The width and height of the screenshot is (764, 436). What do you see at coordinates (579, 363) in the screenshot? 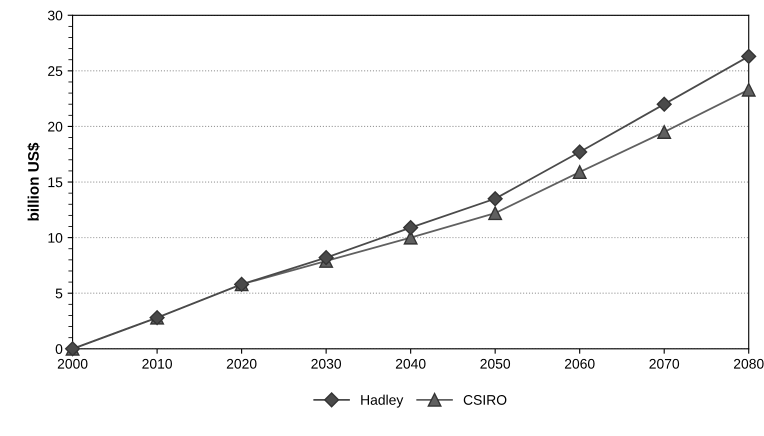
I see `x-tick-label: 2060` at bounding box center [579, 363].